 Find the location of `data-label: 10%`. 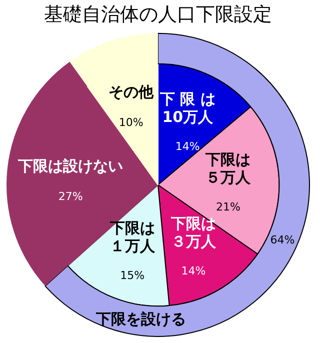

data-label: 10% is located at coordinates (131, 123).